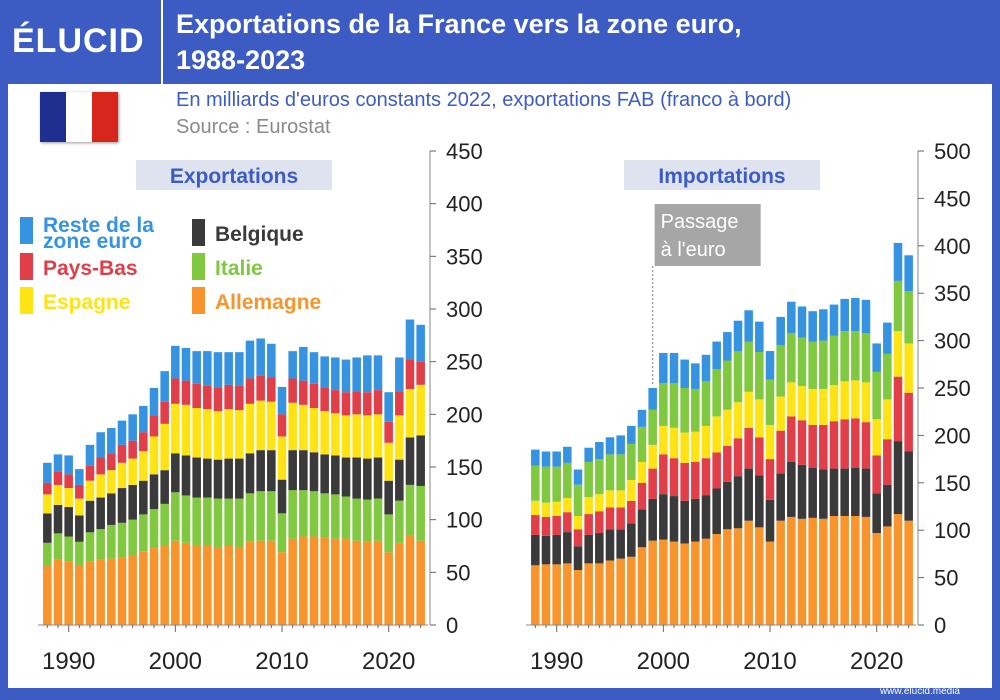 Image resolution: width=1000 pixels, height=700 pixels. Describe the element at coordinates (259, 234) in the screenshot. I see `legend-label: Belgique` at that location.